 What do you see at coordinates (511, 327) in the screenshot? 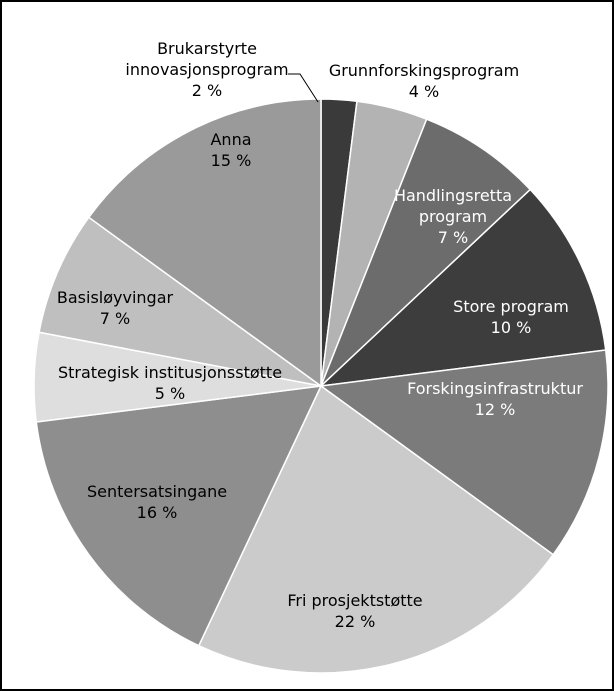
I see `value-label: 10 %` at bounding box center [511, 327].